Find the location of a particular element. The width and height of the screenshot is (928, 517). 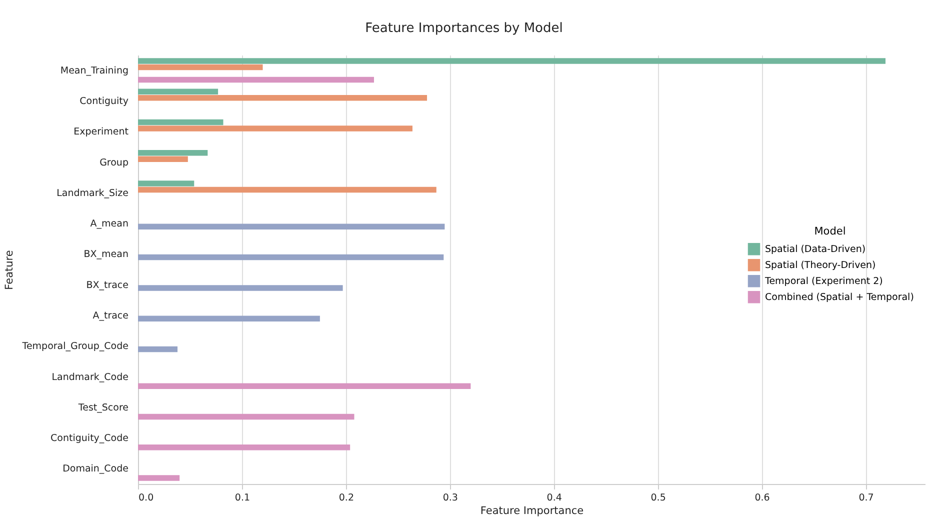

y-tick-label: Contiguity_Code is located at coordinates (89, 438).